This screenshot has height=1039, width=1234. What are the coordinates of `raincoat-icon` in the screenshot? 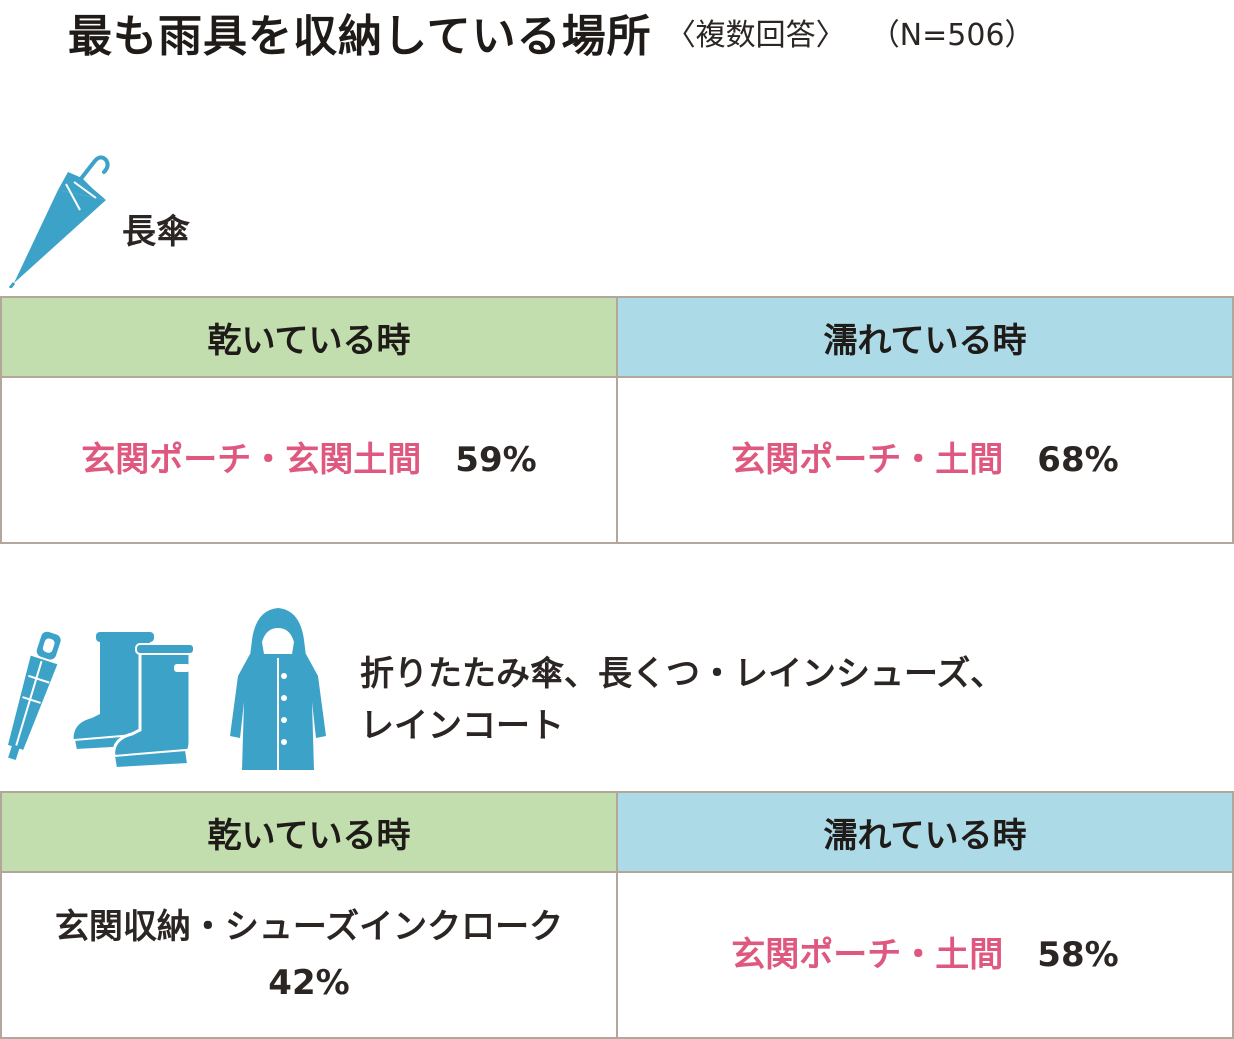 It's located at (278, 689).